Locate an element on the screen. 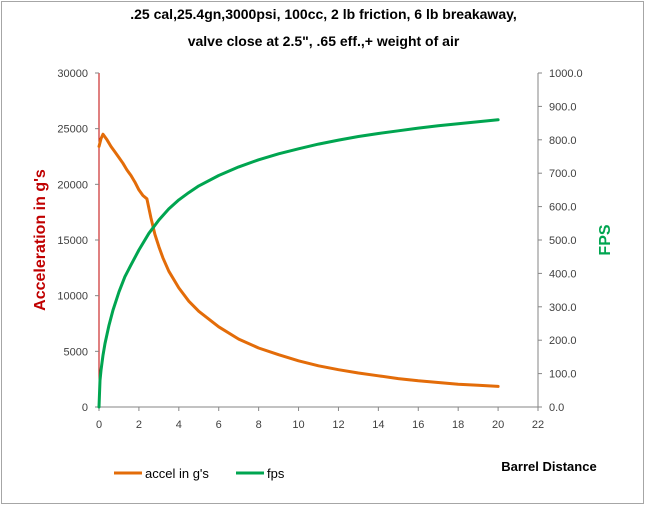 Image resolution: width=647 pixels, height=507 pixels. right-y-tick-label: 400.0 is located at coordinates (563, 274).